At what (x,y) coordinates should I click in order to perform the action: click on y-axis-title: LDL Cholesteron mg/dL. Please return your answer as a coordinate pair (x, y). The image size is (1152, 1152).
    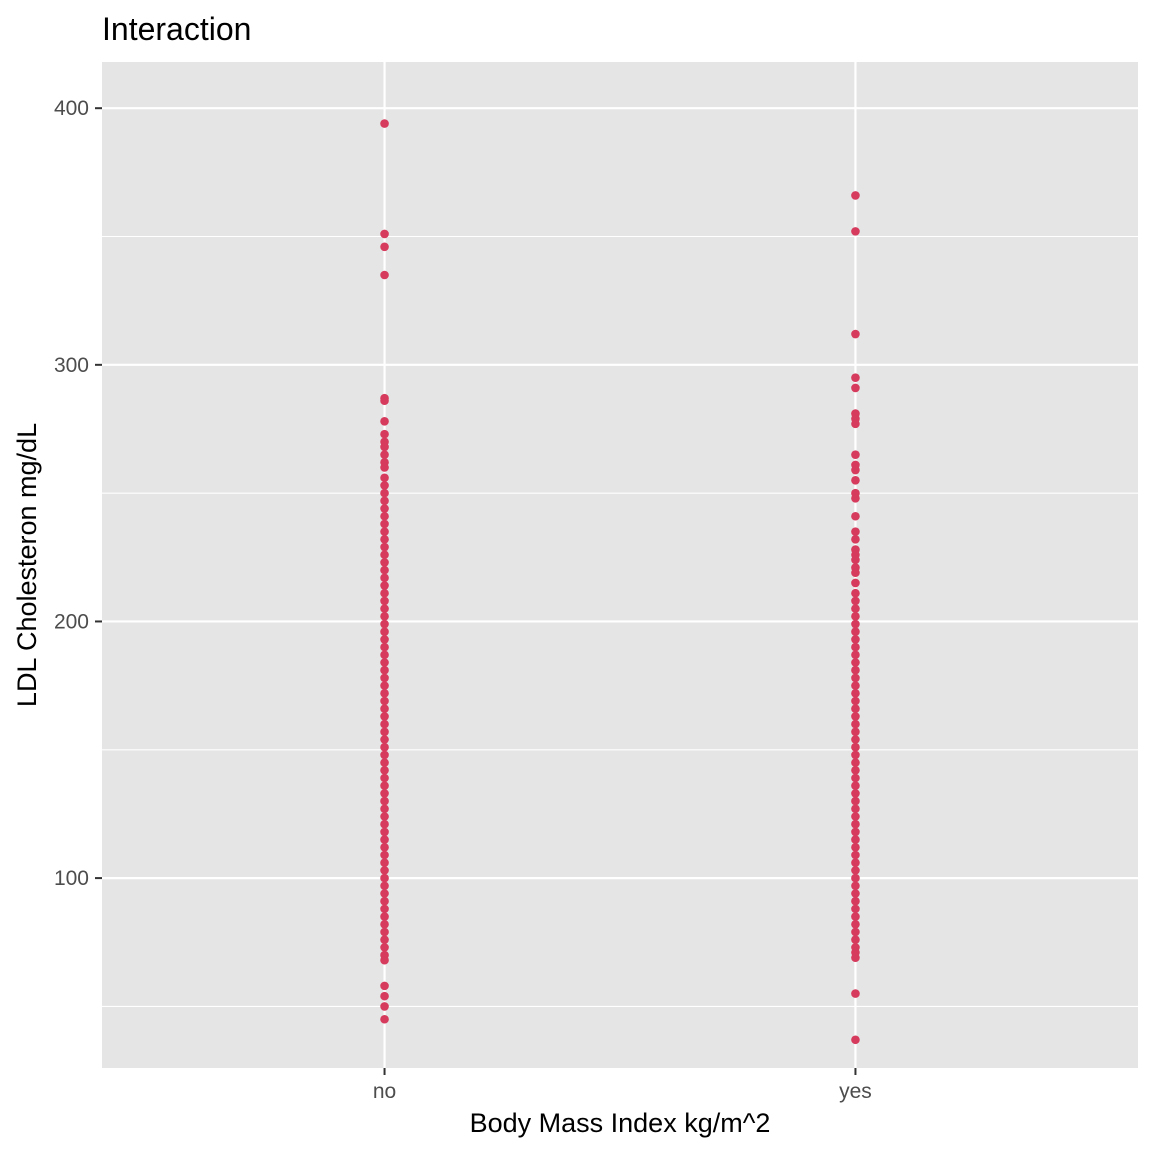
    Looking at the image, I should click on (27, 565).